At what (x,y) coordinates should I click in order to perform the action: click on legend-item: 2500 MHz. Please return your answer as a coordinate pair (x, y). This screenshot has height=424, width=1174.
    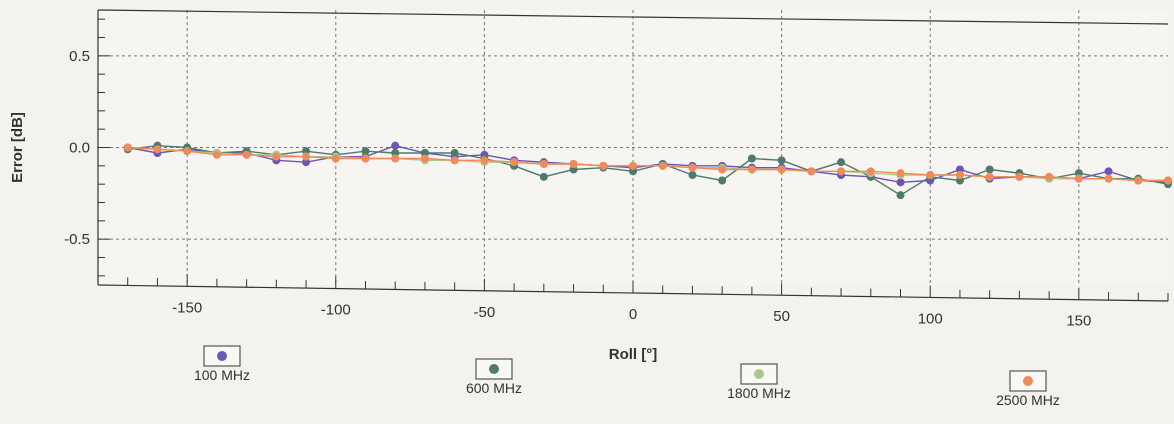
    Looking at the image, I should click on (1028, 389).